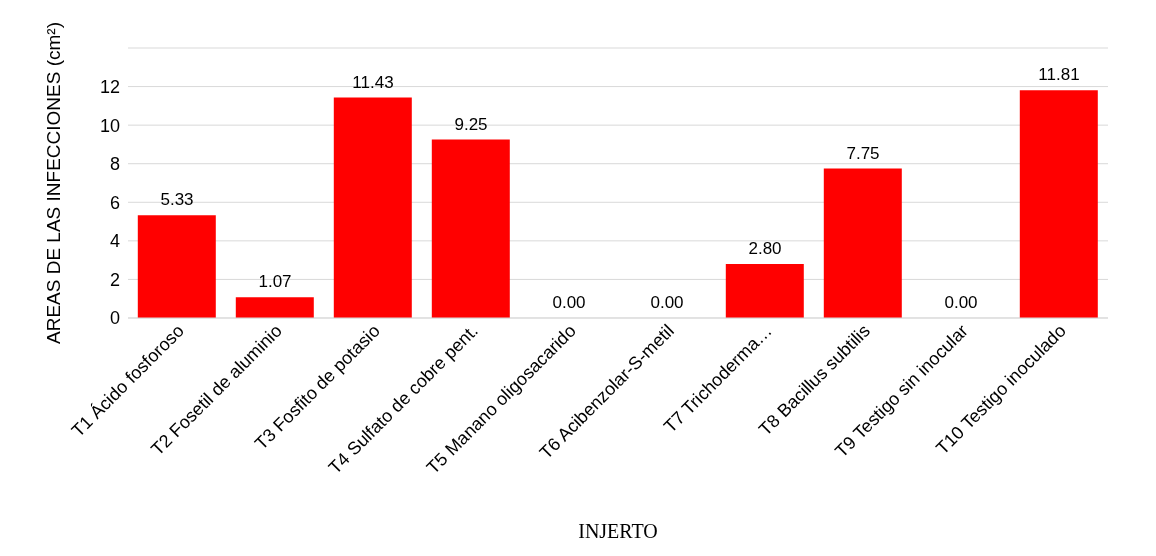 The image size is (1156, 556). What do you see at coordinates (53, 183) in the screenshot?
I see `y-axis-title: AREAS DE LAS INFECCIONES (cm²)` at bounding box center [53, 183].